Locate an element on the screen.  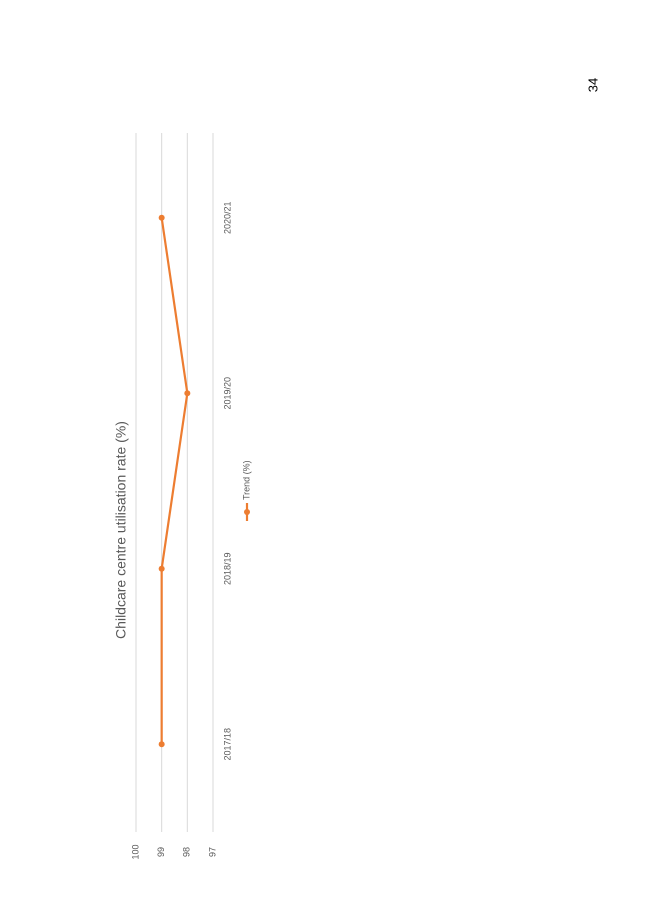
page-number: 34 is located at coordinates (592, 85).